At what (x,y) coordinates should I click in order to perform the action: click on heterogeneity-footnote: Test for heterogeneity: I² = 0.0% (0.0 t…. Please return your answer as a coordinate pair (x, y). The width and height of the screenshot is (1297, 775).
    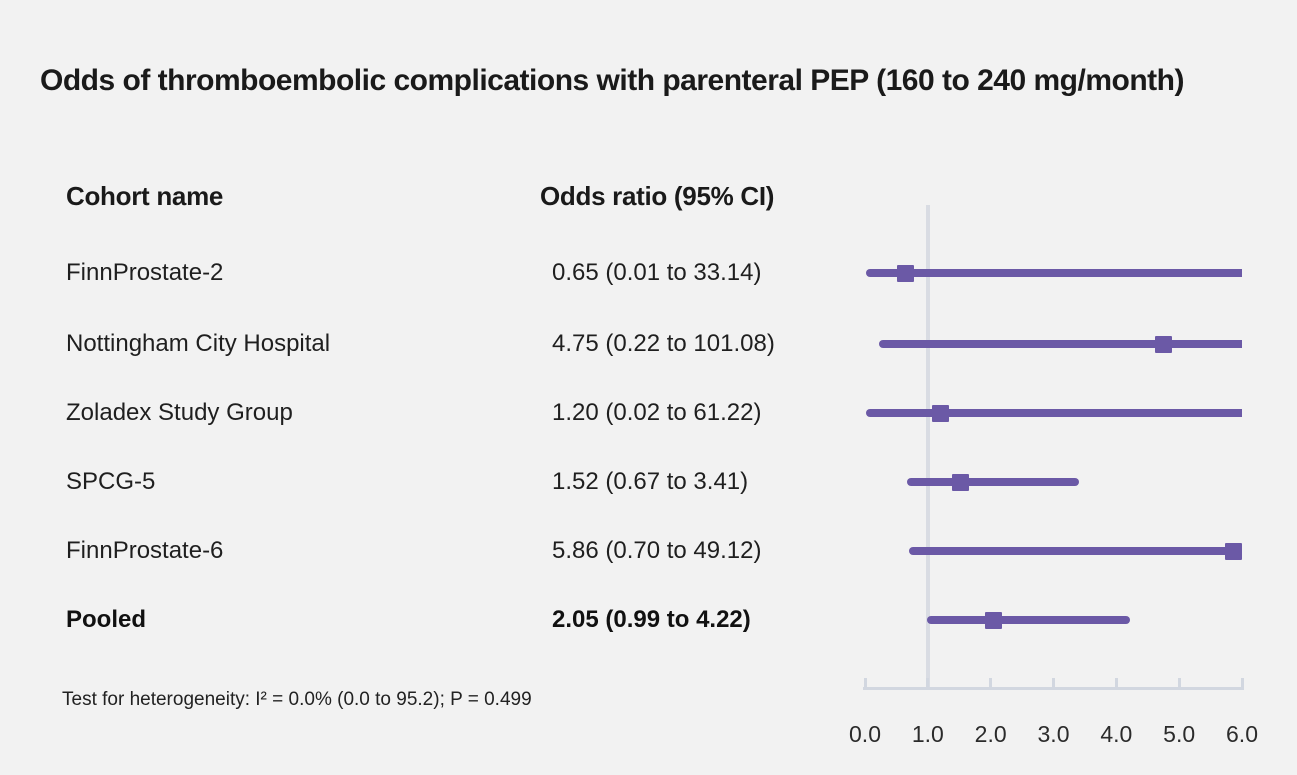
    Looking at the image, I should click on (297, 699).